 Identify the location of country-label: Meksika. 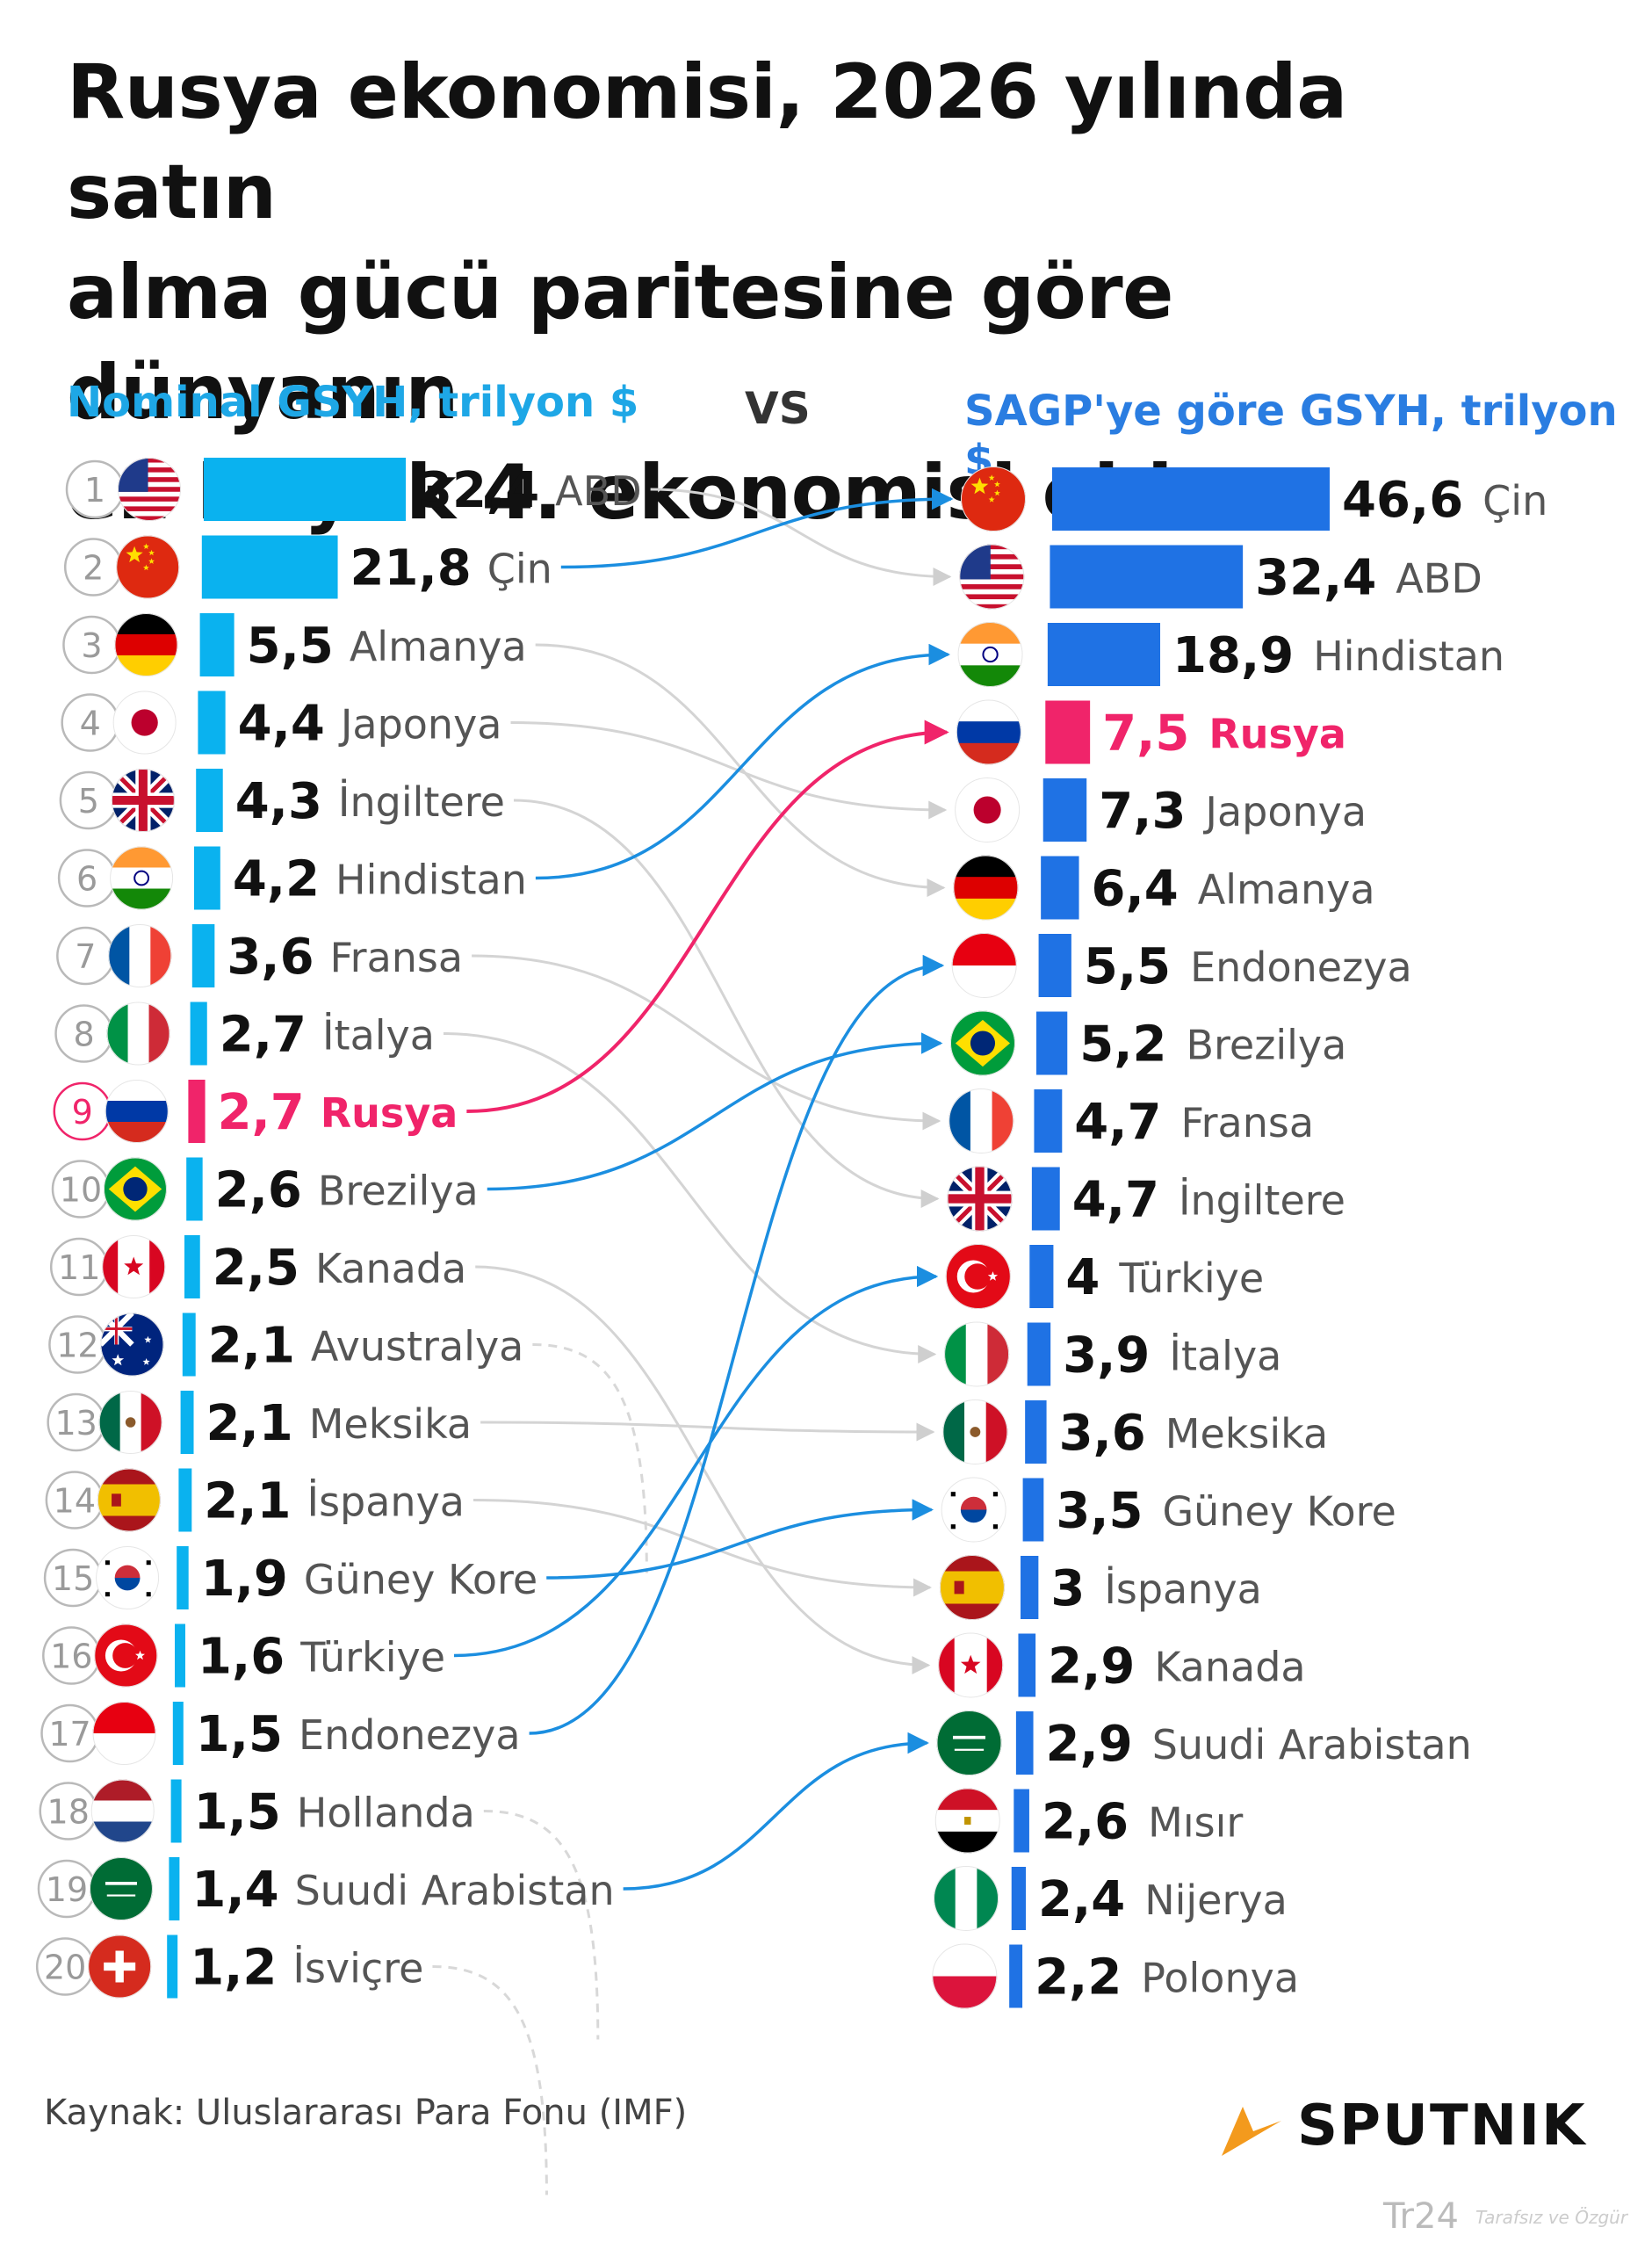
(1246, 1433).